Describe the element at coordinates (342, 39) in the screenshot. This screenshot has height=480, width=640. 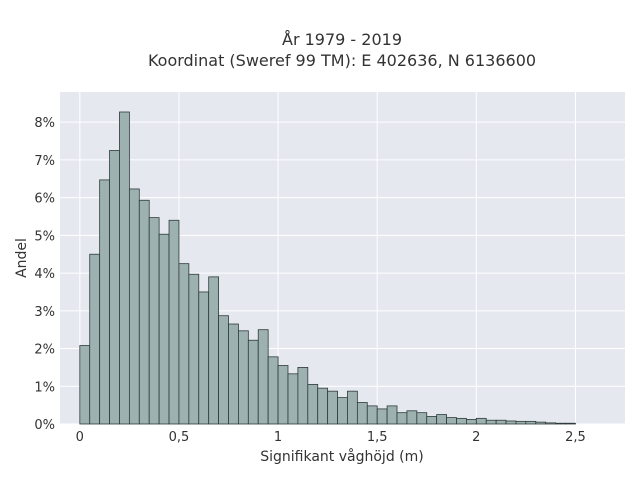
I see `chart-title-line-1: År 1979 - 2019` at that location.